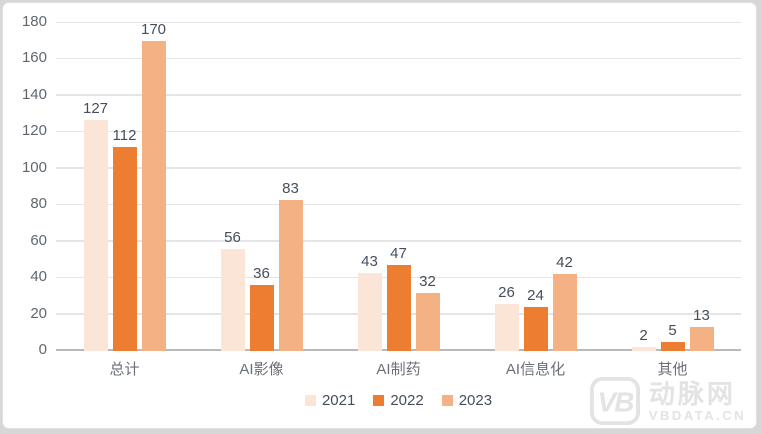 Image resolution: width=762 pixels, height=434 pixels. I want to click on bar-2021: 2, so click(643, 339).